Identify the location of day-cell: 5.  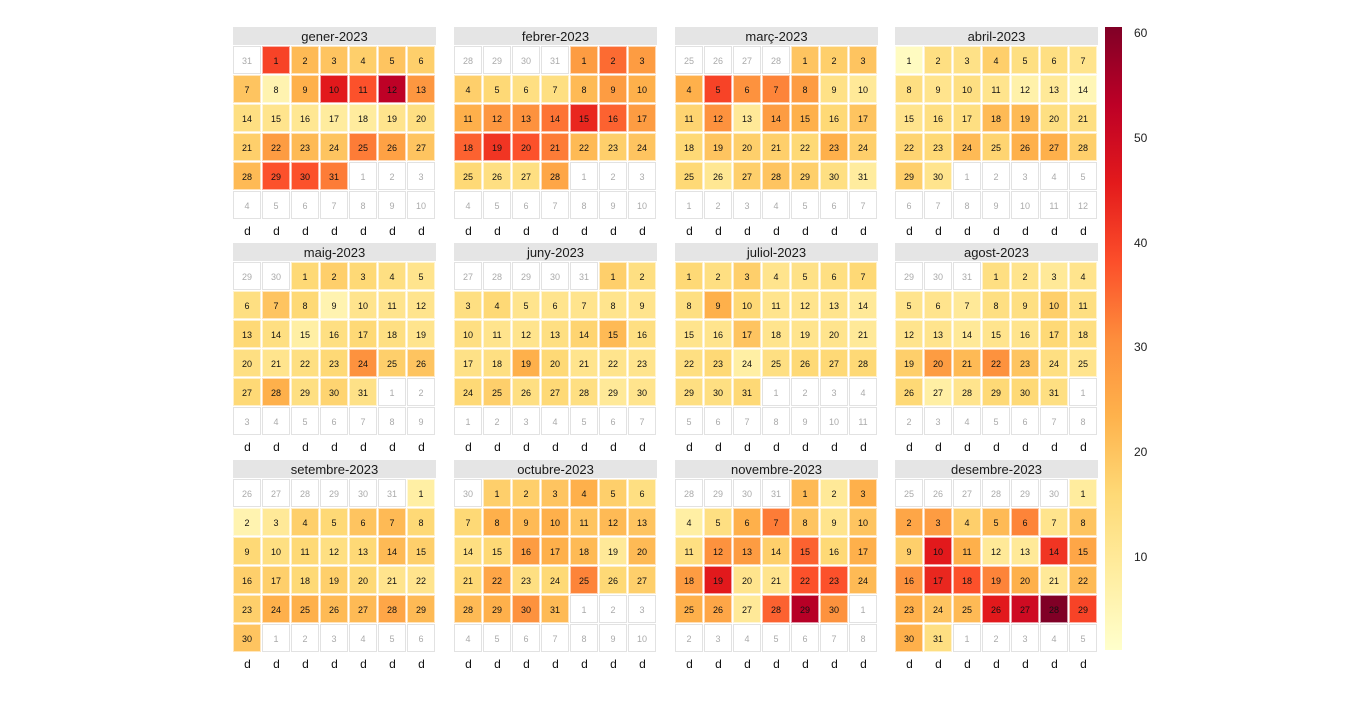
(497, 89).